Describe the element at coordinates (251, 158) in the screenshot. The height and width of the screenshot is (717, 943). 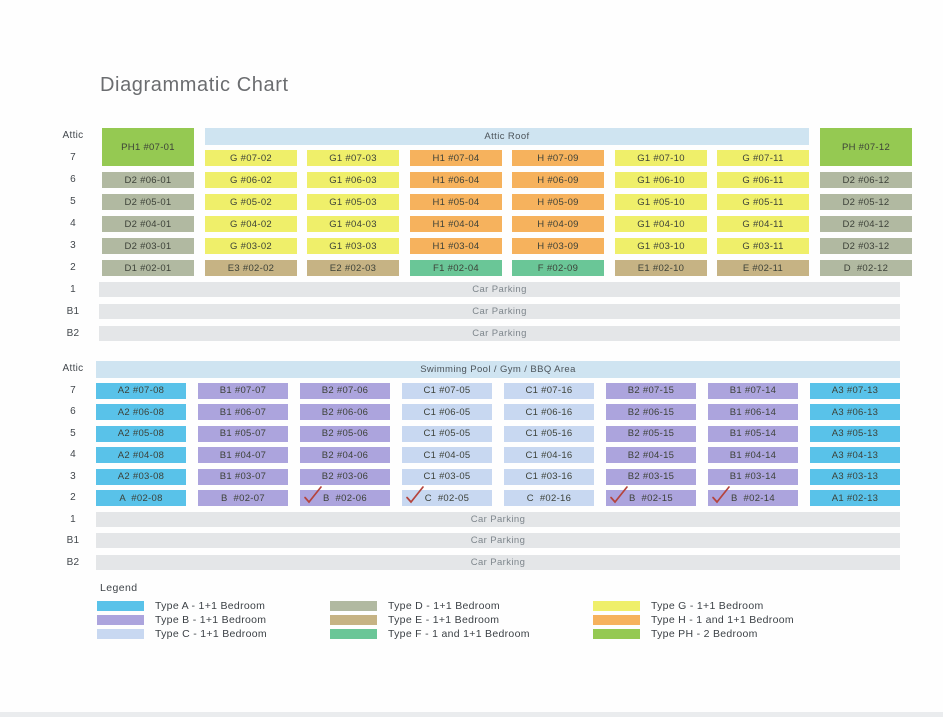
I see `unit-cell: G #07-02` at that location.